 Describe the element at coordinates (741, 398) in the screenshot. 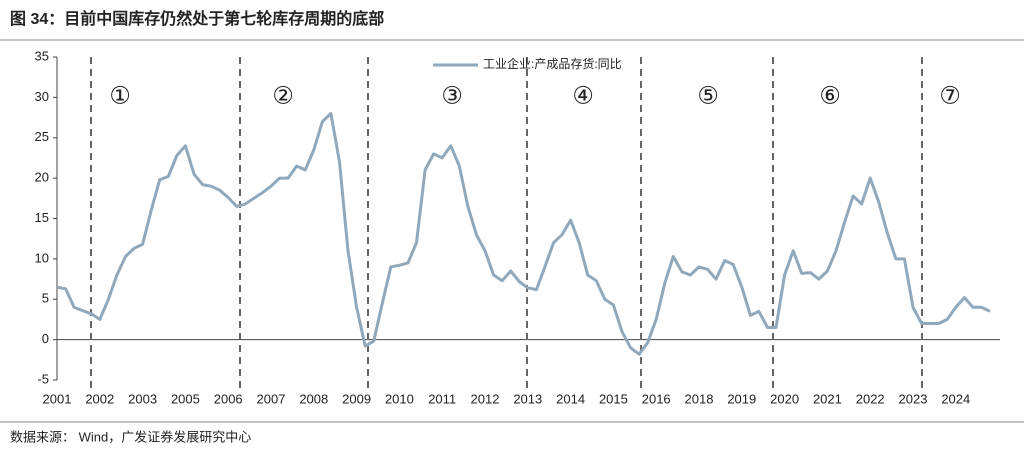

I see `x-tick-label: 2019` at that location.